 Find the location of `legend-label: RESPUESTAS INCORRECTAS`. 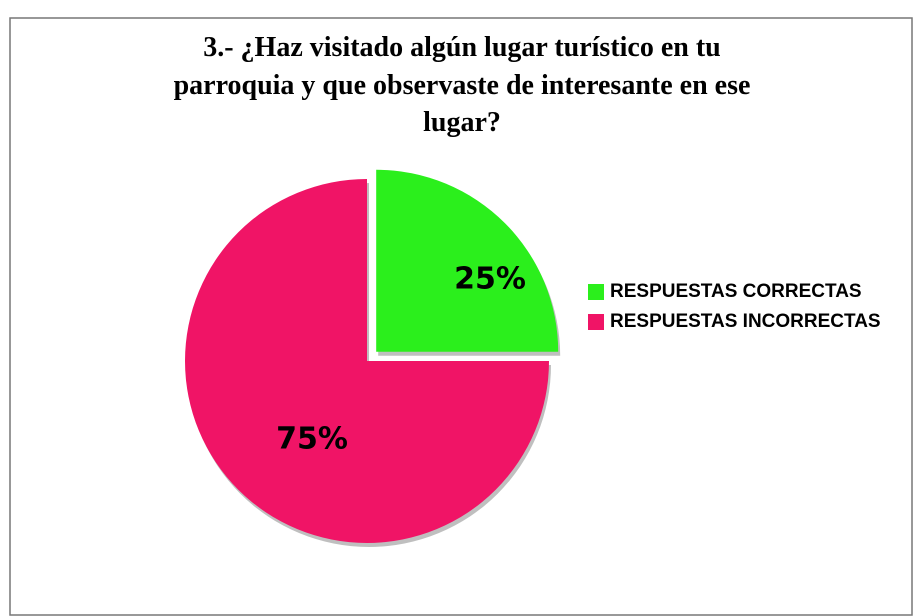

legend-label: RESPUESTAS INCORRECTAS is located at coordinates (745, 321).